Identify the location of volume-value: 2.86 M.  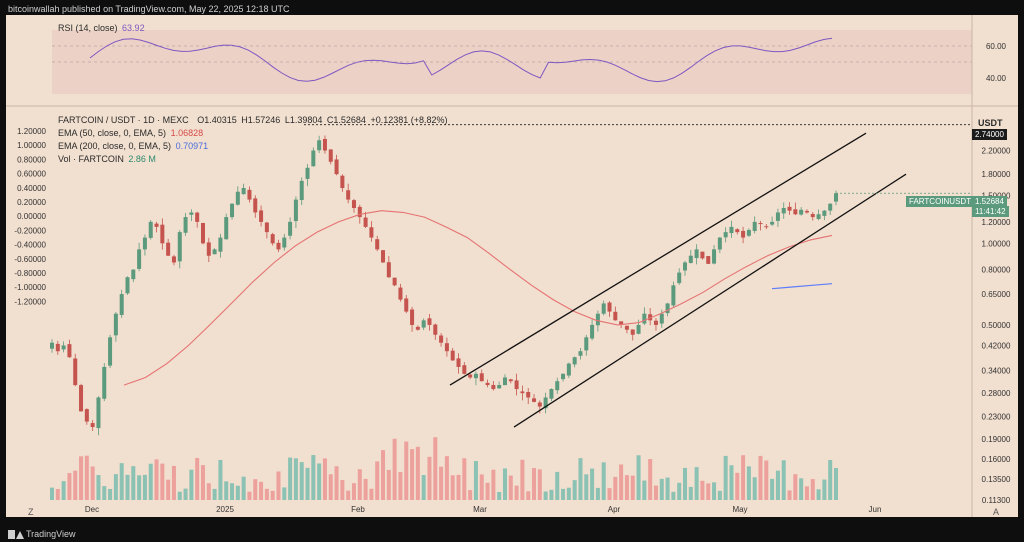
(142, 159).